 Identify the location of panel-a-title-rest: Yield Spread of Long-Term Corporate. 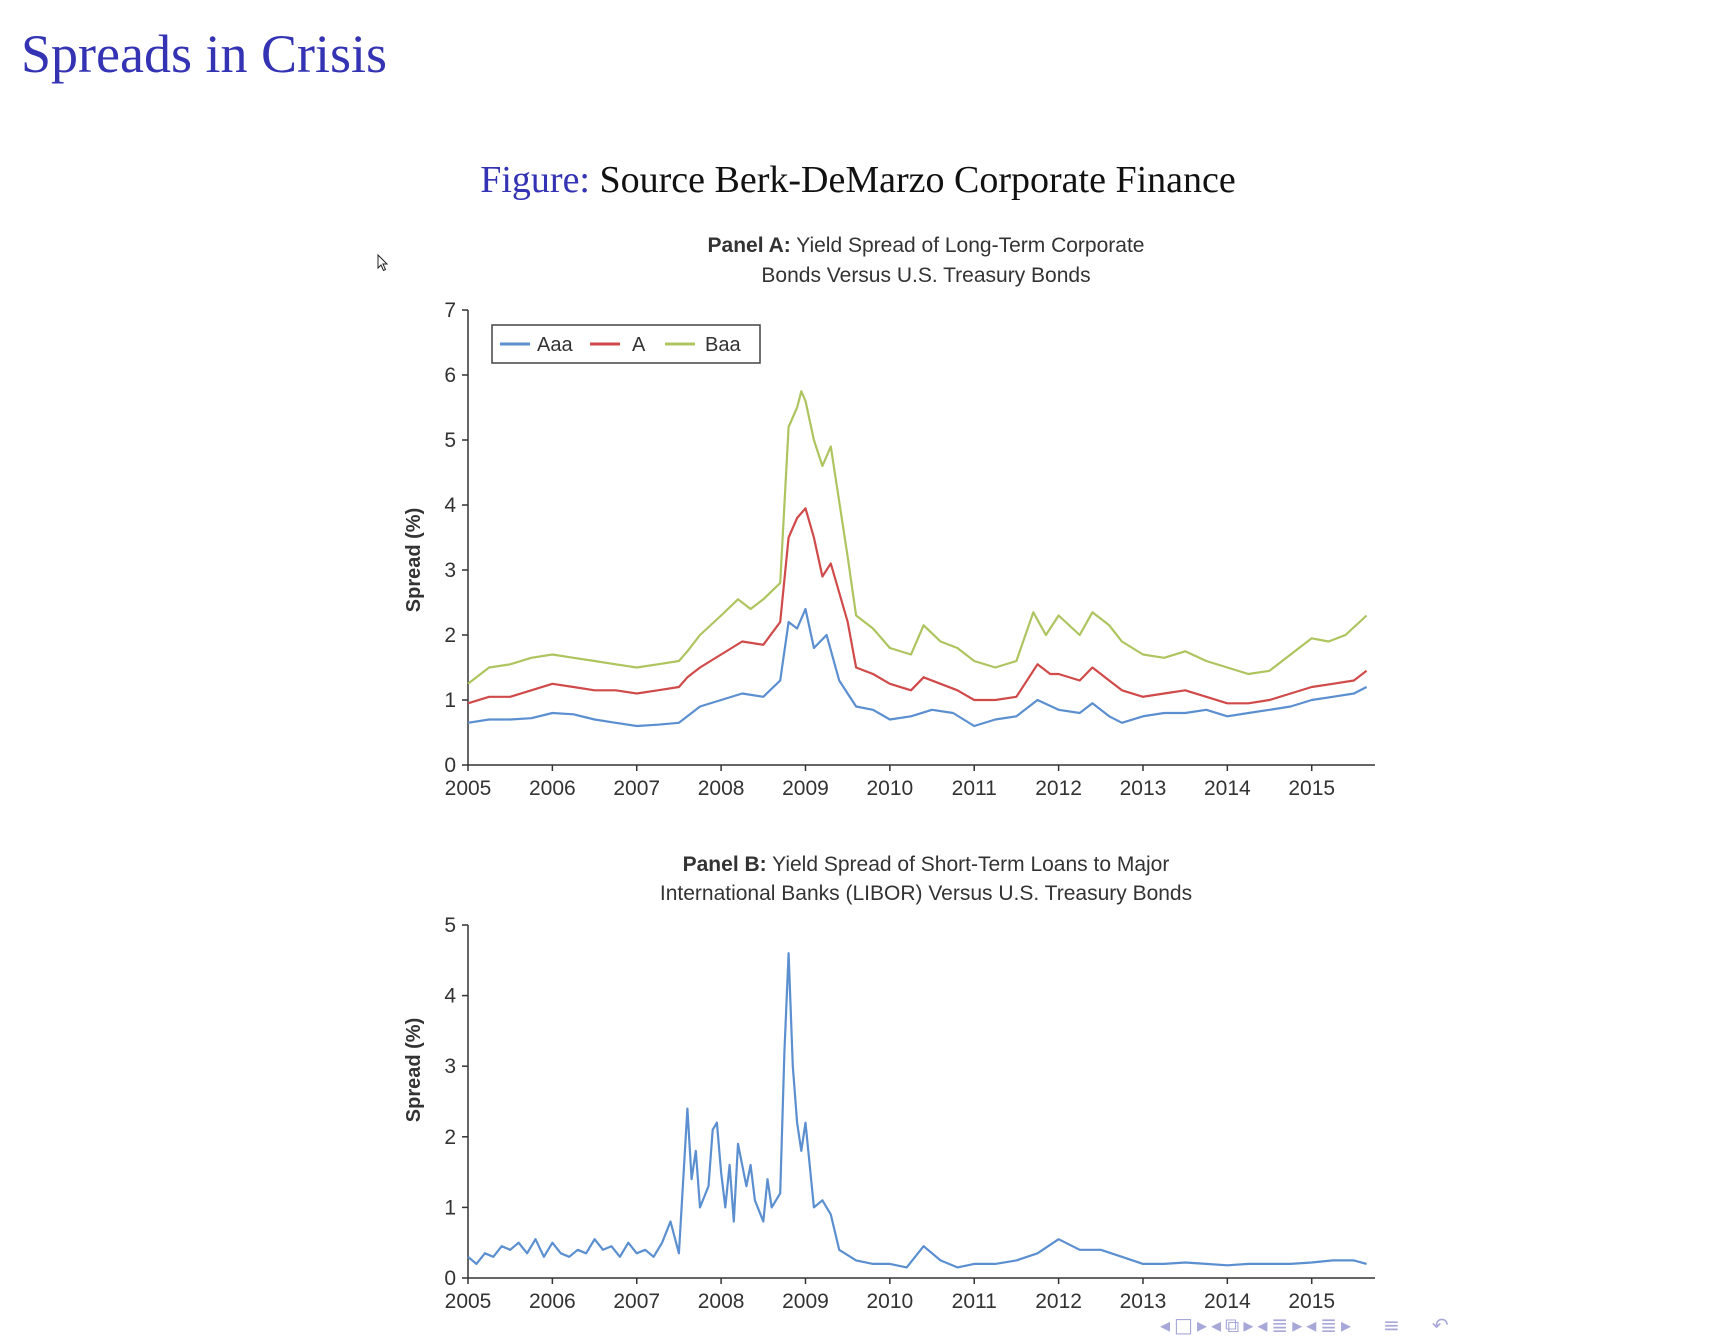
(968, 245).